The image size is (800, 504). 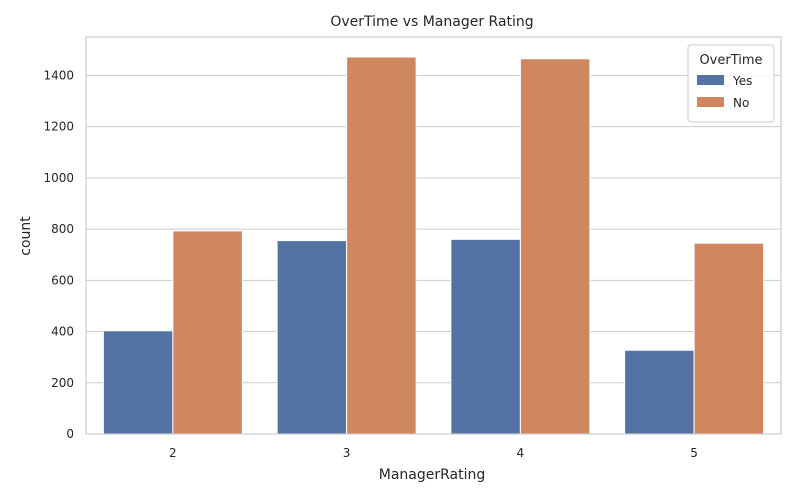 What do you see at coordinates (62, 229) in the screenshot?
I see `y-tick-label: 800` at bounding box center [62, 229].